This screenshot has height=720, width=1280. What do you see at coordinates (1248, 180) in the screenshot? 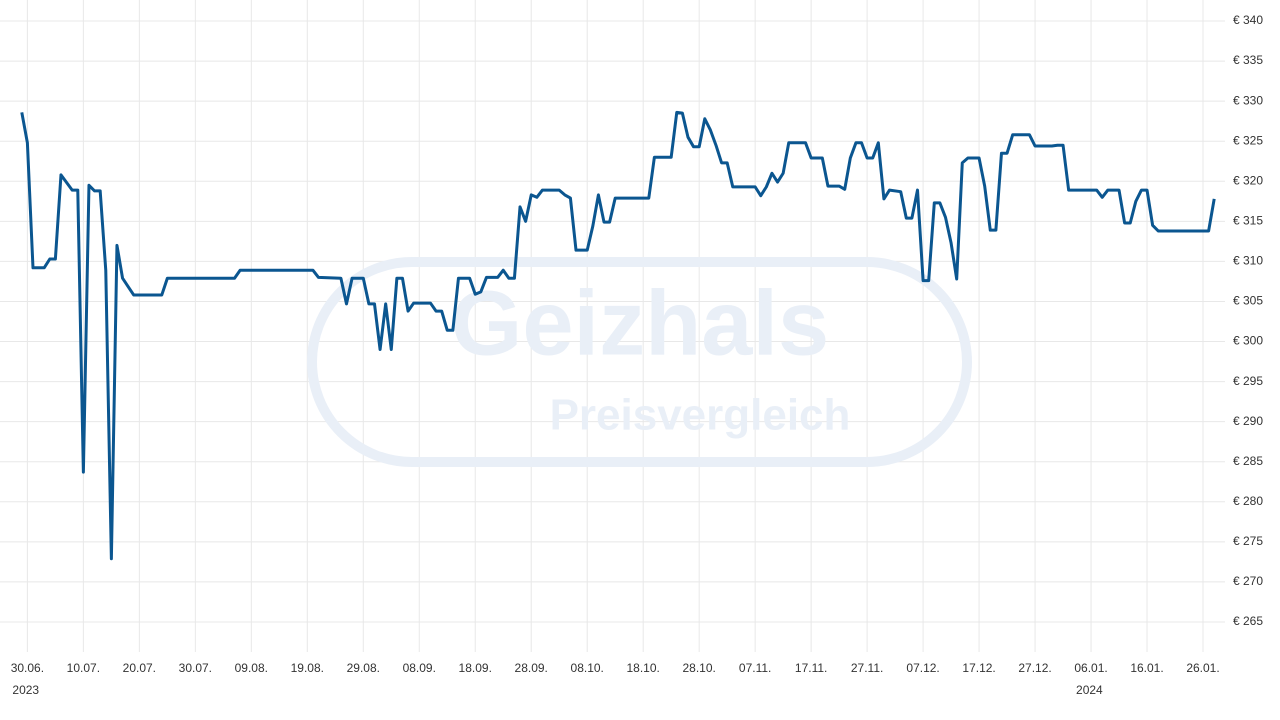
I see `y-tick-label: € 320` at bounding box center [1248, 180].